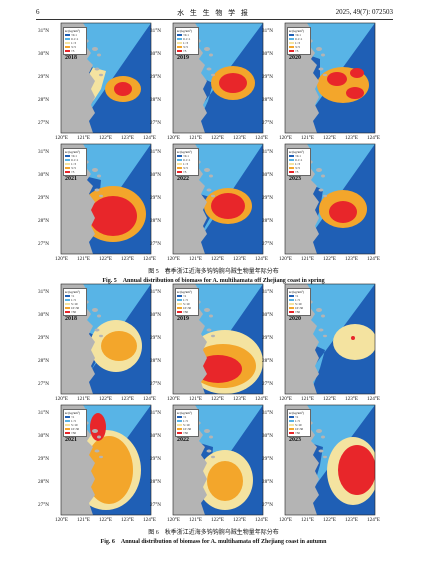 The height and width of the screenshot is (579, 427). Describe the element at coordinates (297, 168) in the screenshot. I see `legend-label: 3~5` at that location.